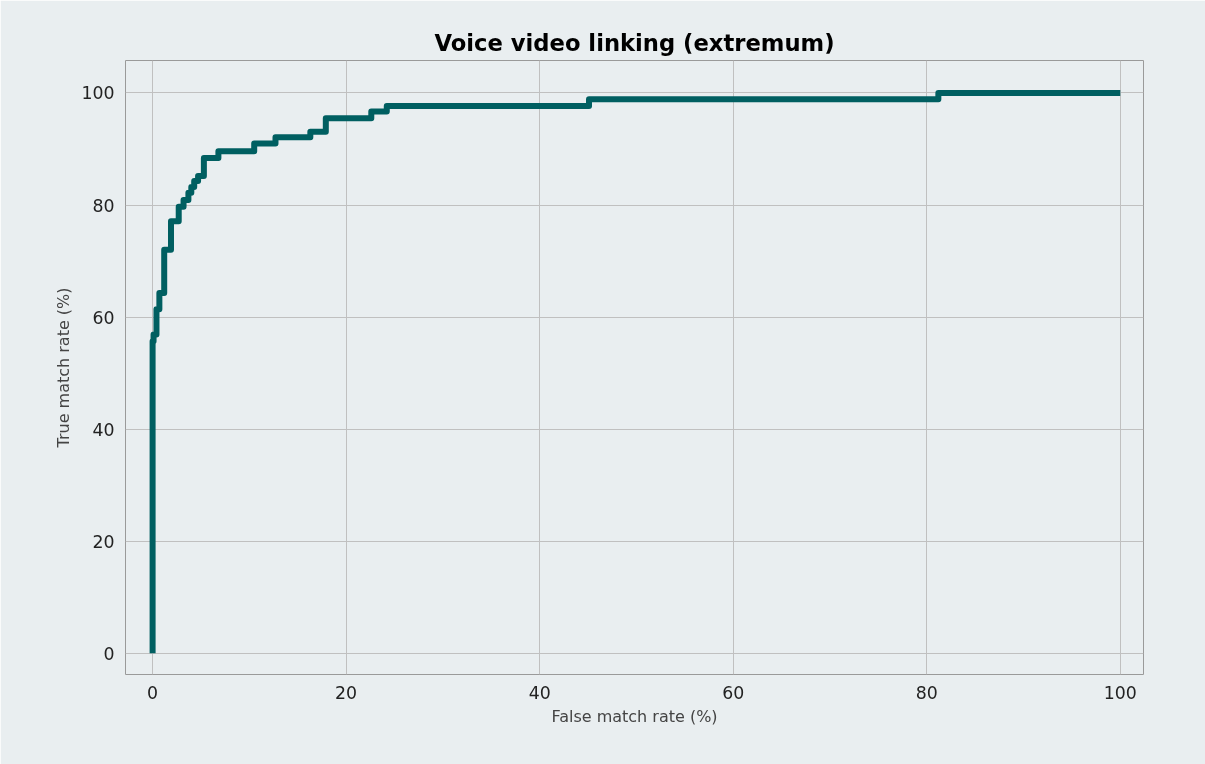 The image size is (1205, 764). Describe the element at coordinates (153, 692) in the screenshot. I see `x-tick-label: 0` at that location.